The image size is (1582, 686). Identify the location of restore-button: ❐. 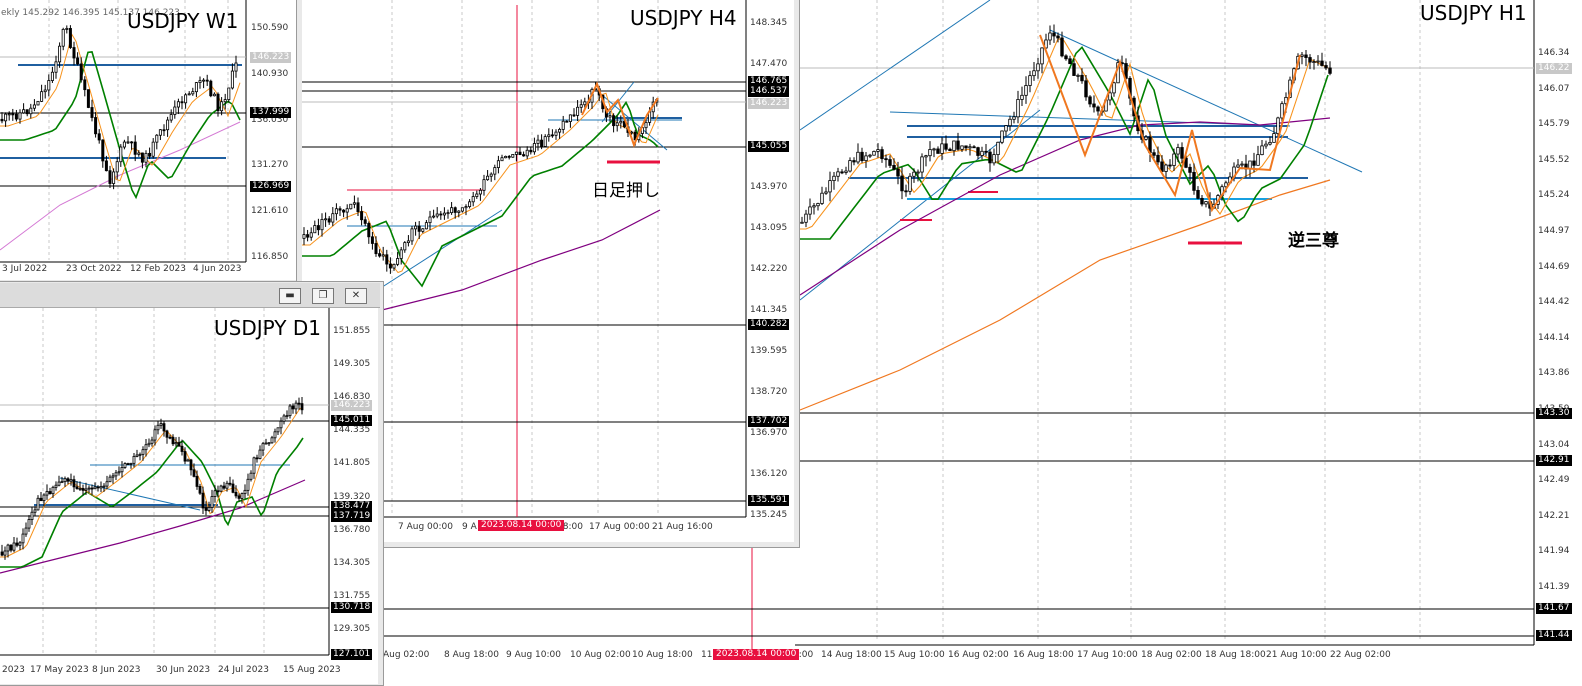
(323, 296).